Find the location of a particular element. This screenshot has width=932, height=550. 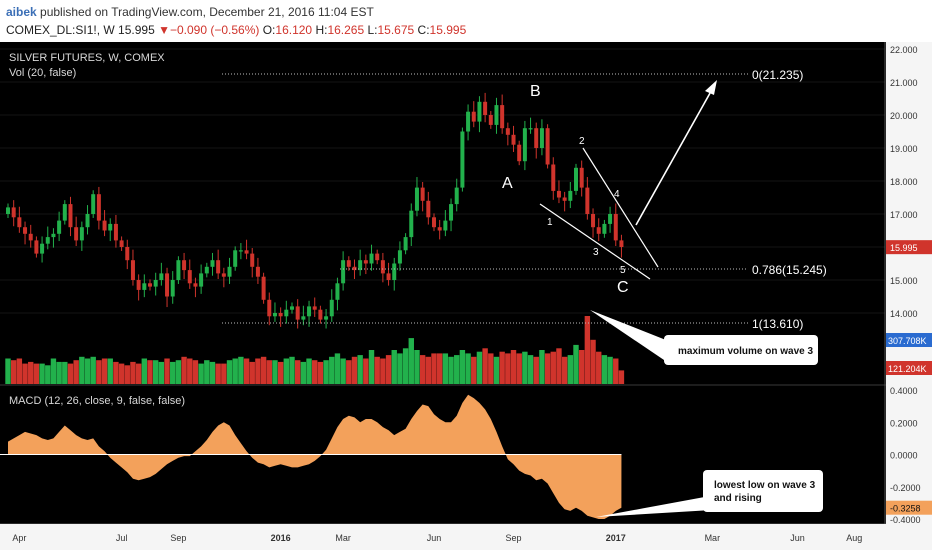

fib-label-0: 0(21.235) is located at coordinates (777, 75).